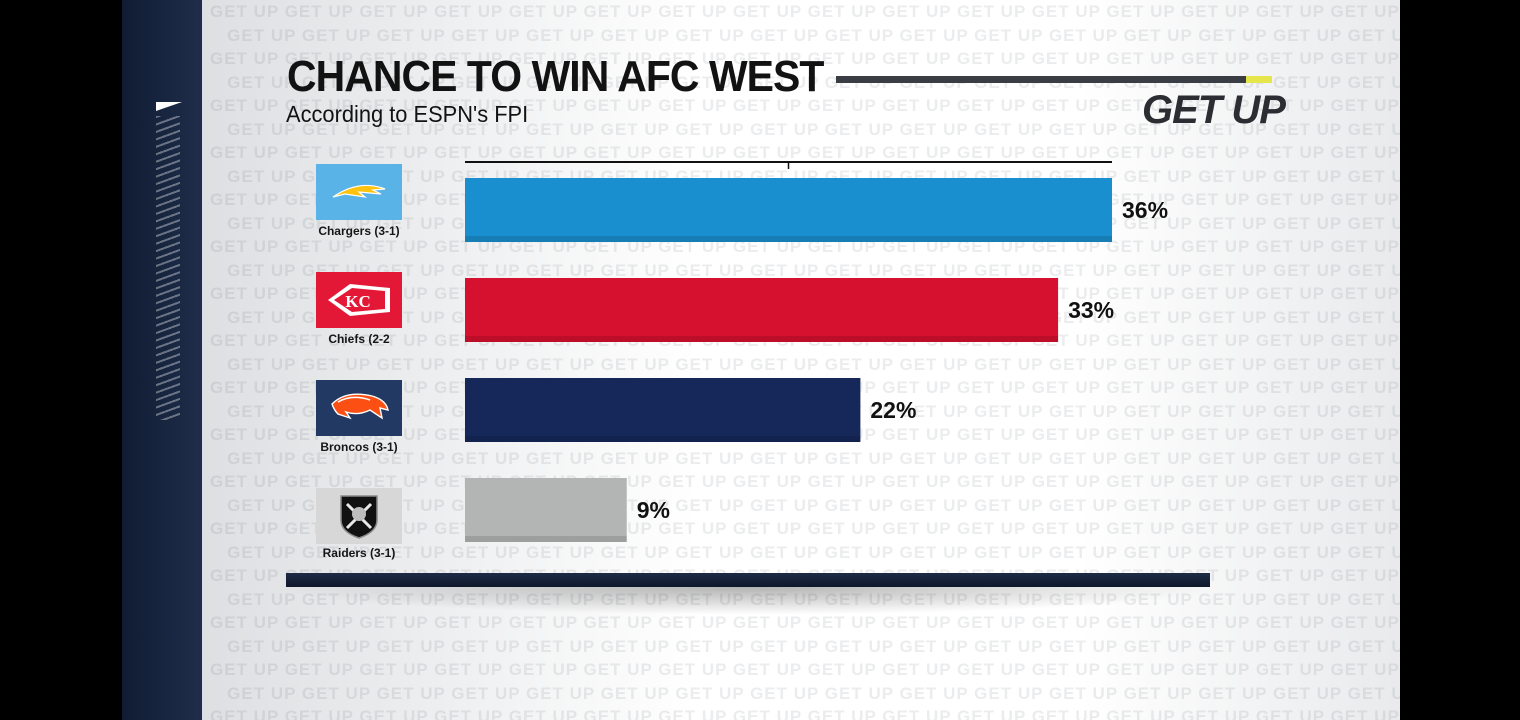 This screenshot has height=720, width=1520. I want to click on chiefs-logo: KC, so click(359, 300).